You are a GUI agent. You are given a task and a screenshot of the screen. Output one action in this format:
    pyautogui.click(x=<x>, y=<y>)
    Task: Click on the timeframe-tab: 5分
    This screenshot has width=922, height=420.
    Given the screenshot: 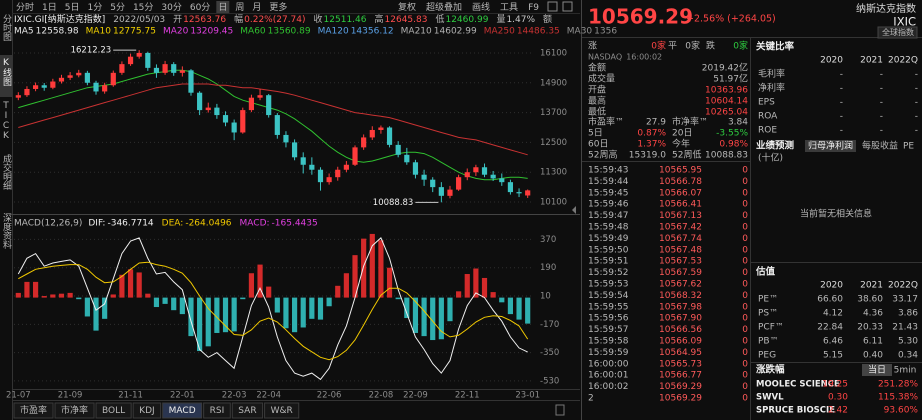 What is the action you would take?
    pyautogui.click(x=117, y=7)
    